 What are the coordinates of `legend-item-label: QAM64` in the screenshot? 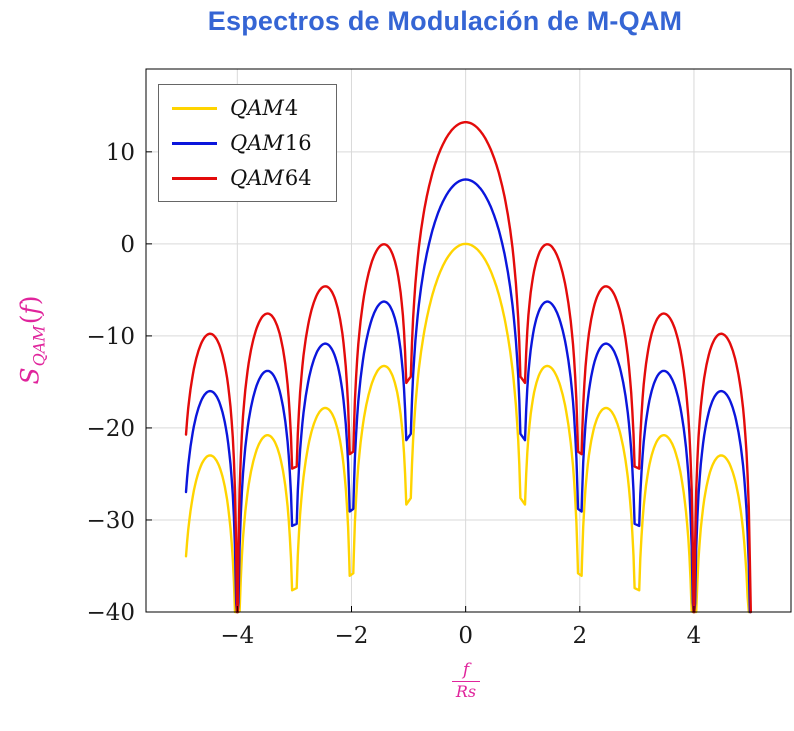 It's located at (271, 178).